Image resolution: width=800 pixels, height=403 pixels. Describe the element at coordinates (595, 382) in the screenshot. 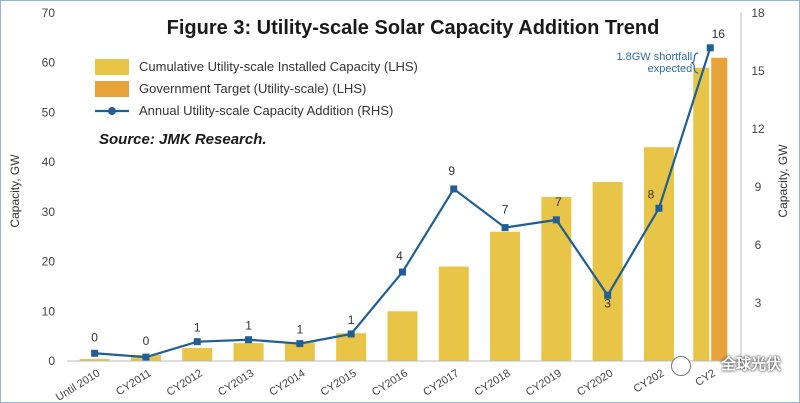

I see `x-tick-label: CY2020` at that location.